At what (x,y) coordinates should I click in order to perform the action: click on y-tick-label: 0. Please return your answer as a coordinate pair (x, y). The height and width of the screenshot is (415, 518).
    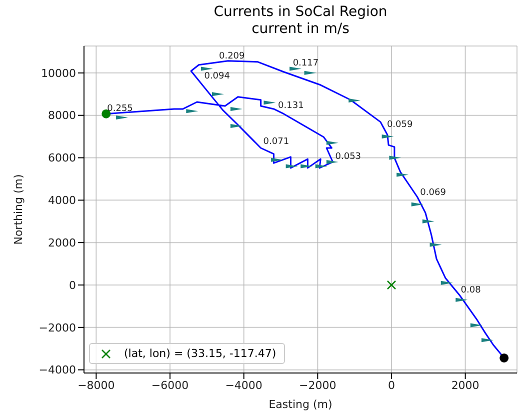
    Looking at the image, I should click on (72, 285).